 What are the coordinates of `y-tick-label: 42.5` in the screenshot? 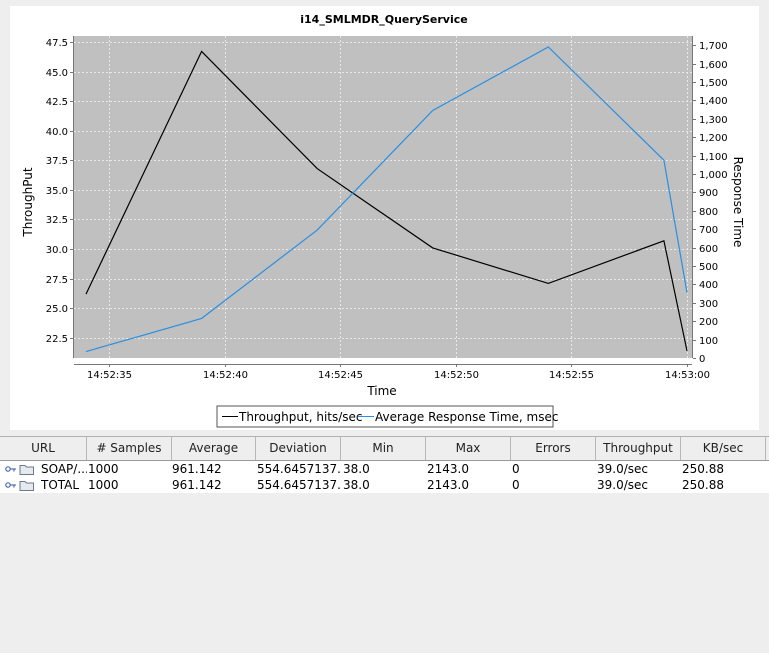 It's located at (57, 102).